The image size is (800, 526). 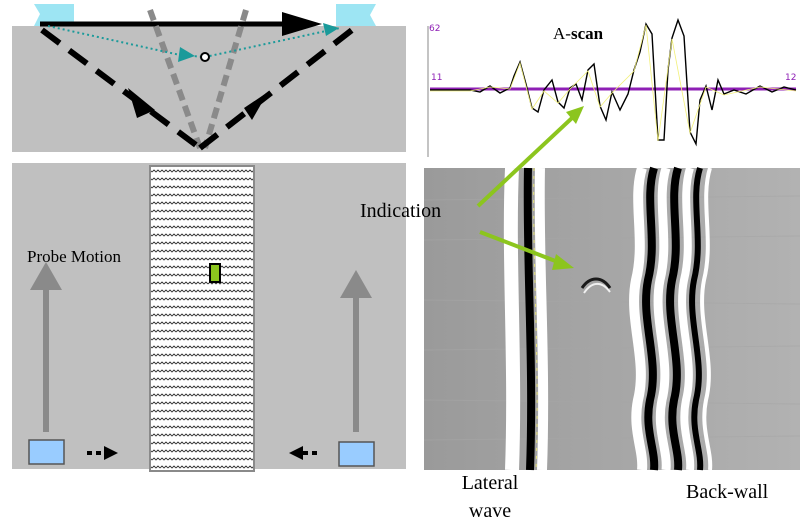 I want to click on pointer-to-bscan, so click(x=519, y=247).